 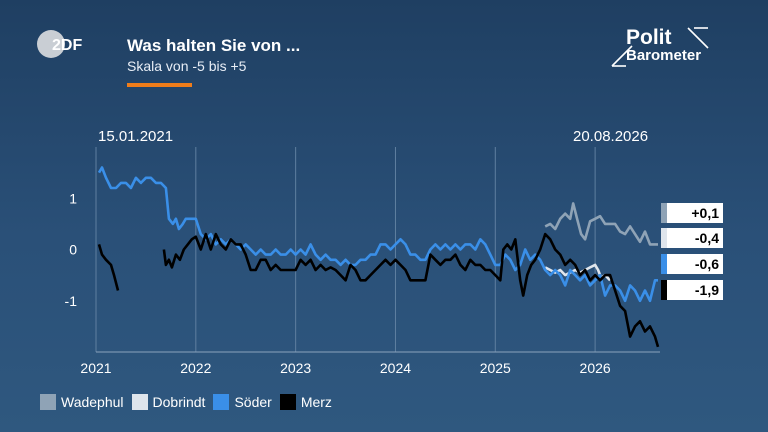 What do you see at coordinates (295, 368) in the screenshot?
I see `x-tick-label: 2023` at bounding box center [295, 368].